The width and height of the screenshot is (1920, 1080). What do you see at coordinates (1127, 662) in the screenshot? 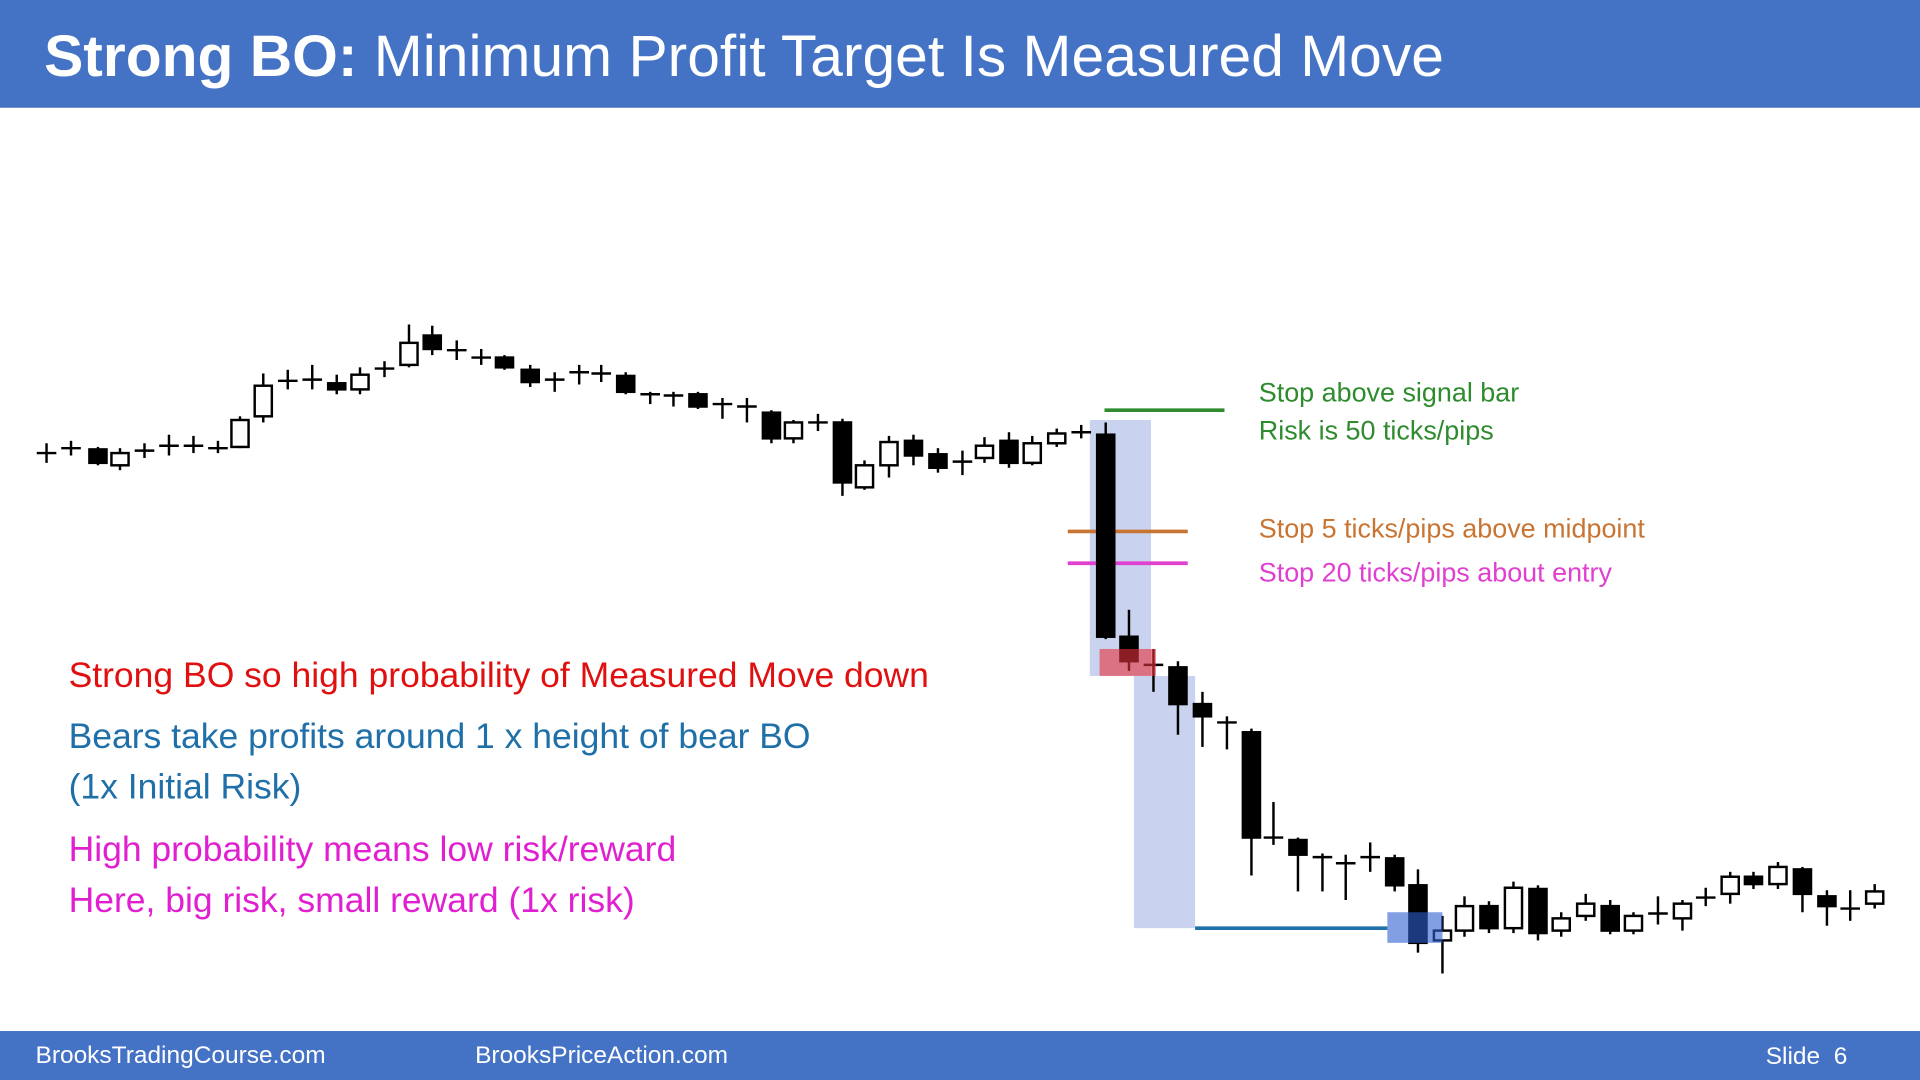
I see `entry-box` at bounding box center [1127, 662].